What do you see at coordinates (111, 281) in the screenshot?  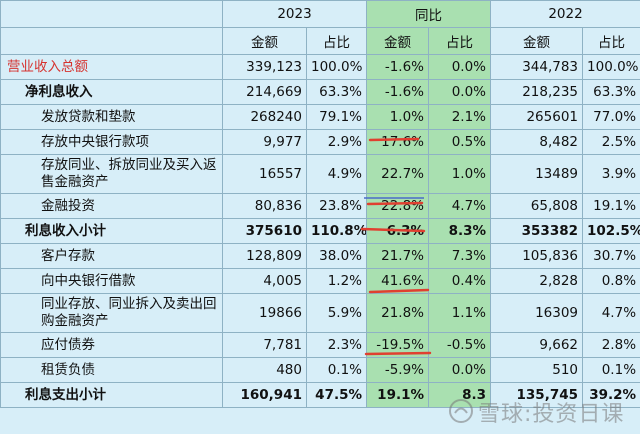 I see `row-label: 向中央银行借款` at bounding box center [111, 281].